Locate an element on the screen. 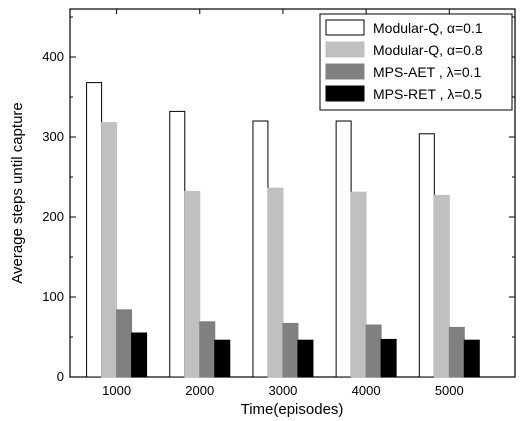  y-tick-label: 400 is located at coordinates (53, 56).